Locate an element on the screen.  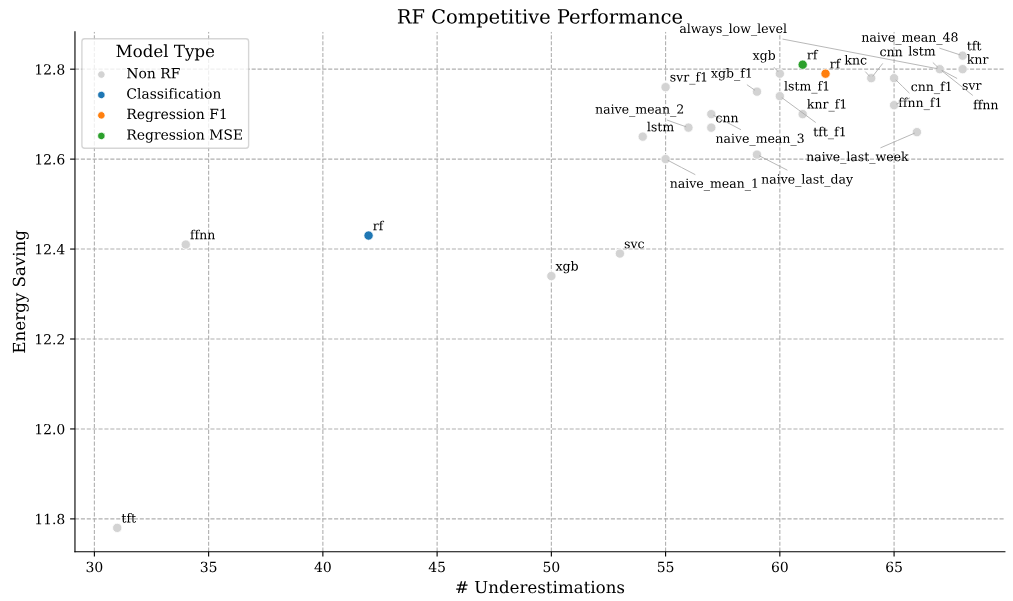
annotation: knr is located at coordinates (978, 59).